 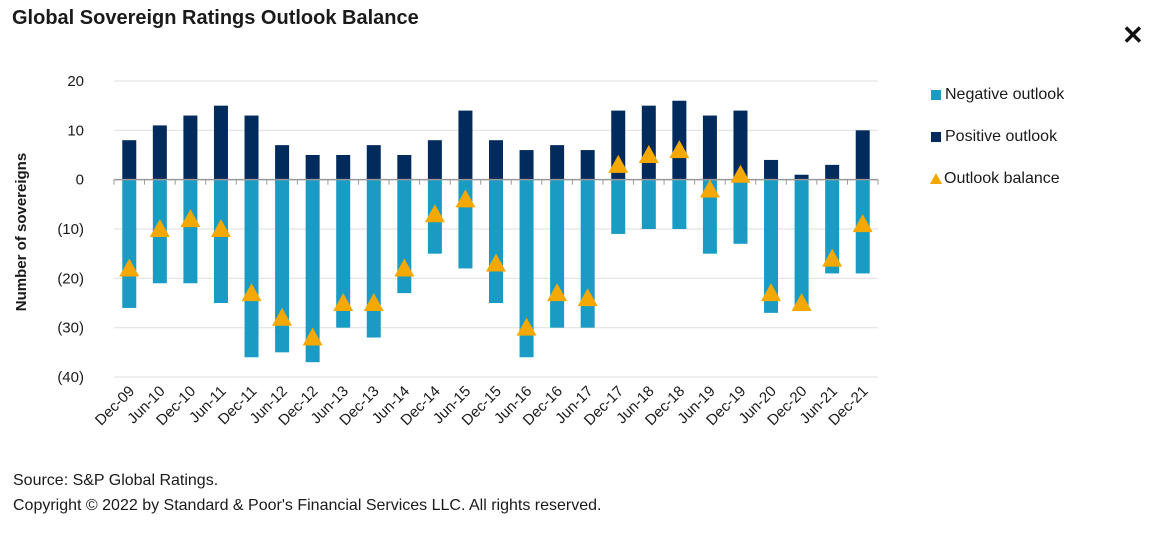 What do you see at coordinates (215, 18) in the screenshot?
I see `chart-title: Global Sovereign Ratings Outlook Balance` at bounding box center [215, 18].